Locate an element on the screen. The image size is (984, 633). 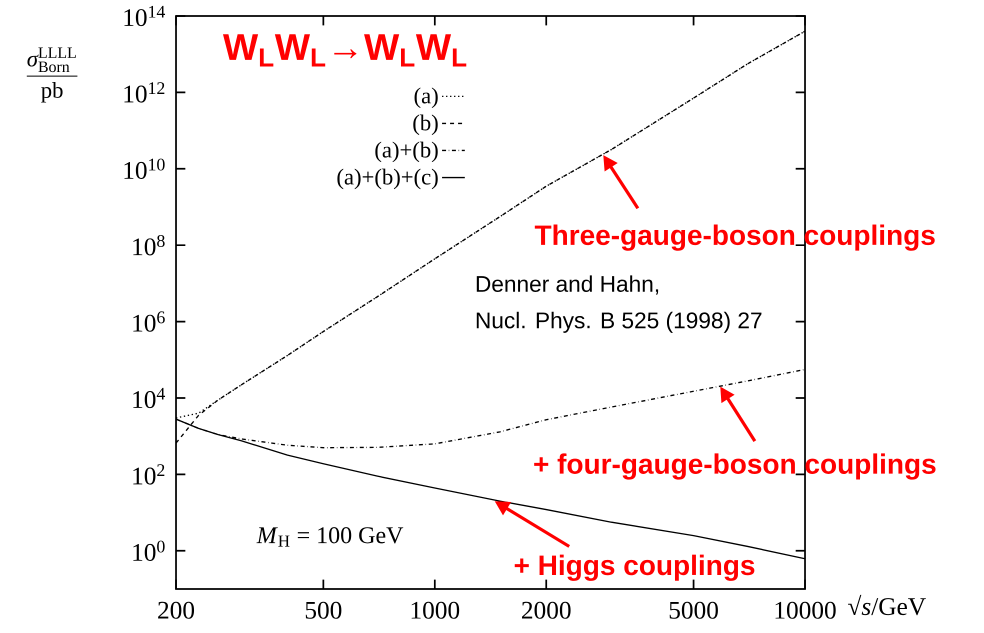
y-tick-label: 10$^{2}$ is located at coordinates (148, 474).